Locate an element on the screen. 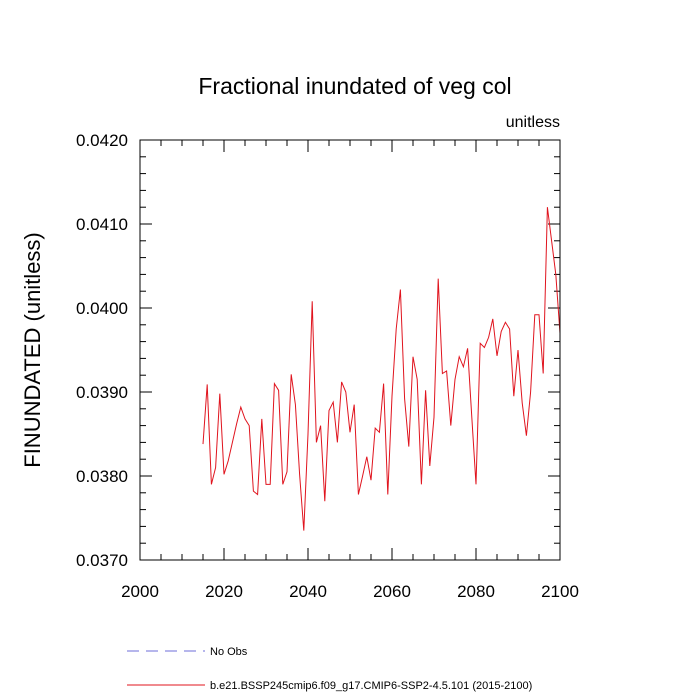  y-tick-label: 0.0370 is located at coordinates (102, 560).